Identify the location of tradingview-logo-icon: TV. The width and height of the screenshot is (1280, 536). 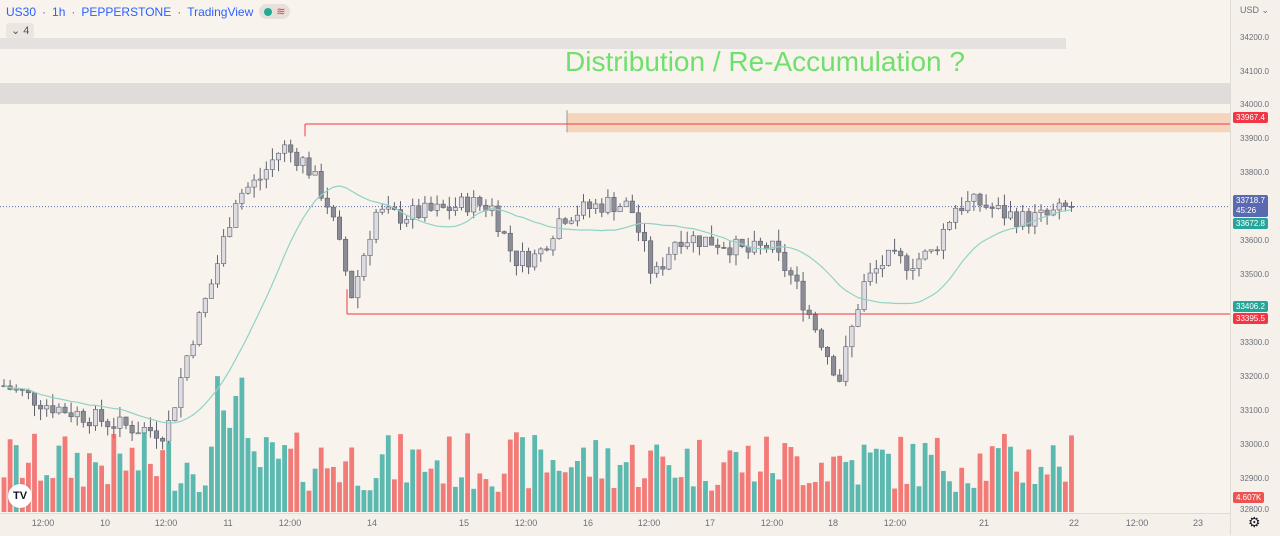
(20, 496).